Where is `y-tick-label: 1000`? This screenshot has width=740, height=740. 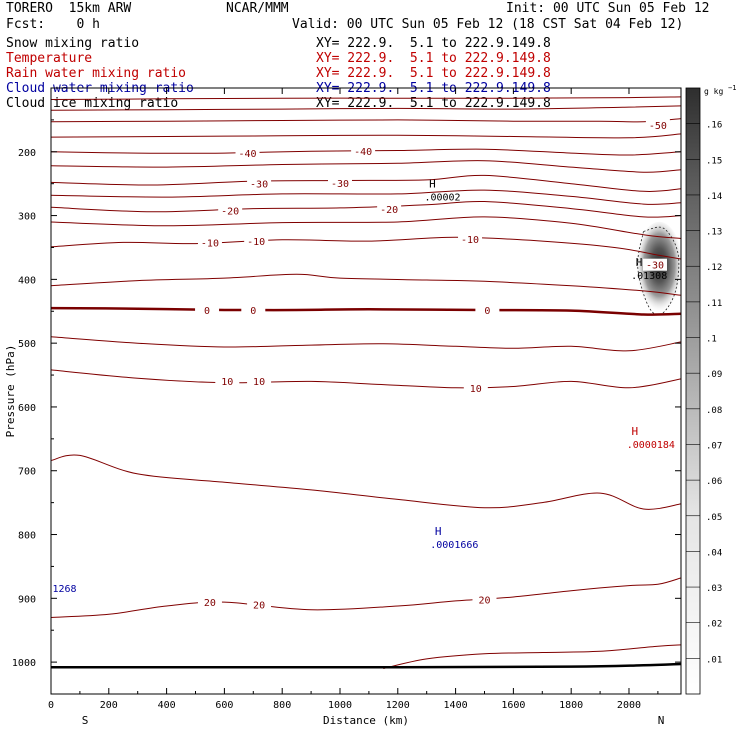 y-tick-label: 1000 is located at coordinates (24, 663).